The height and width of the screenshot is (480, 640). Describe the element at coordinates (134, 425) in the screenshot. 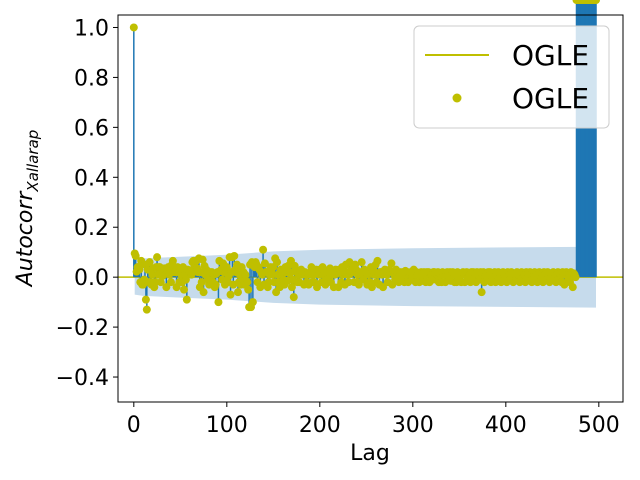

I see `x-tick-label: 0` at that location.